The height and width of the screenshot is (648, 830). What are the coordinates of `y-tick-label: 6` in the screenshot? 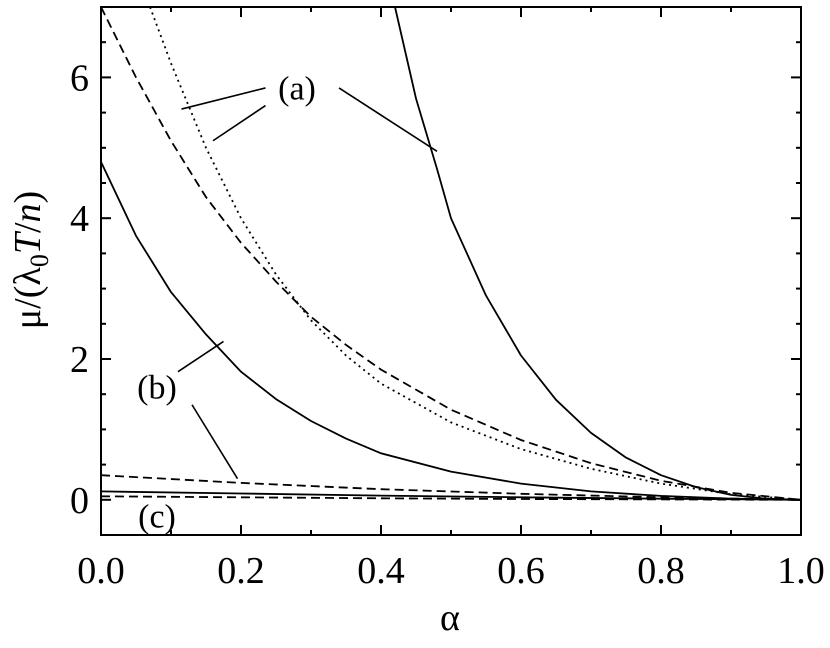 It's located at (79, 78).